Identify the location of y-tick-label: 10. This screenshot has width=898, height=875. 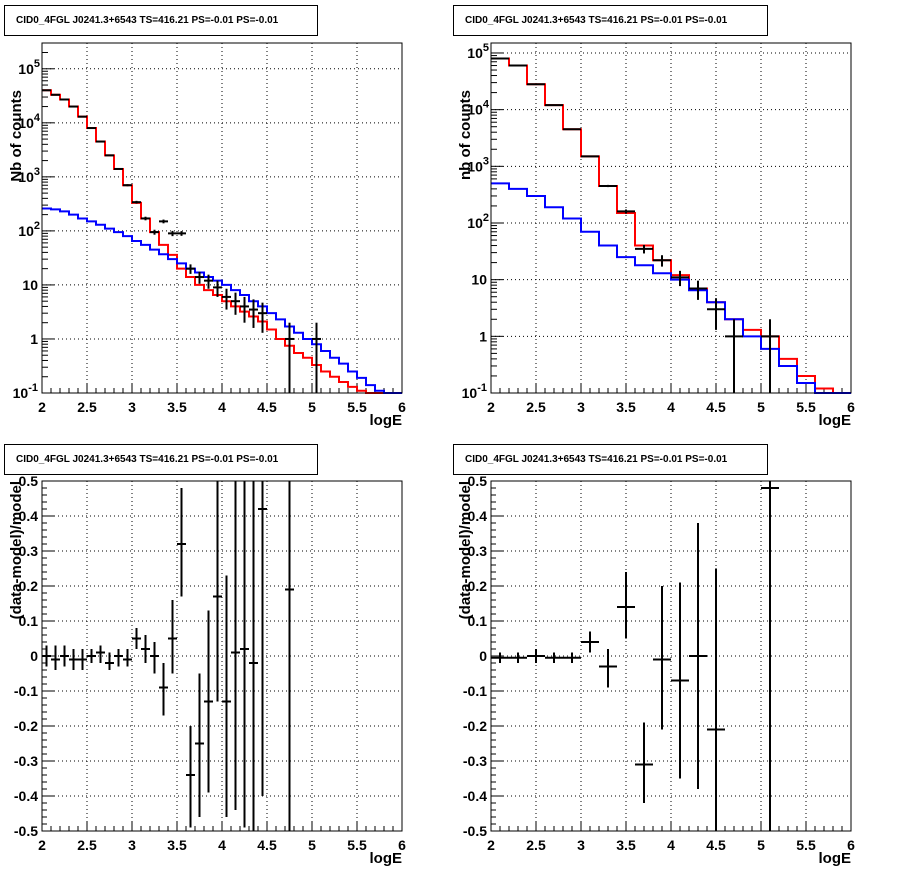
(479, 280).